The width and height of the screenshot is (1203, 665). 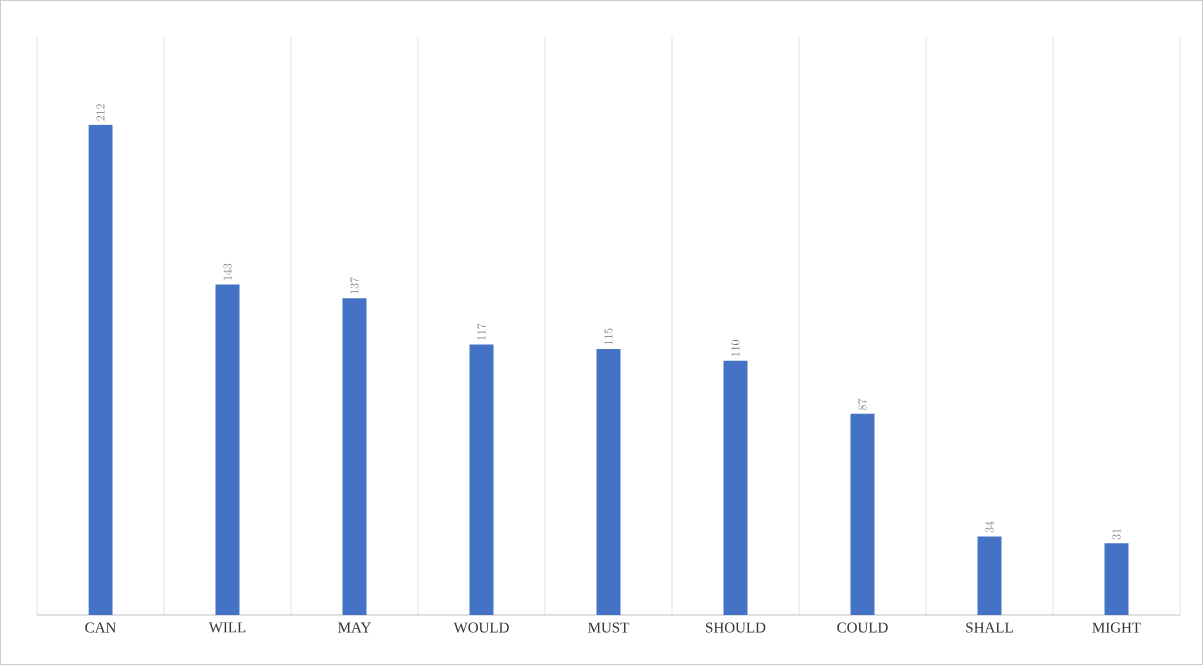 I want to click on data-label: 31, so click(x=1116, y=534).